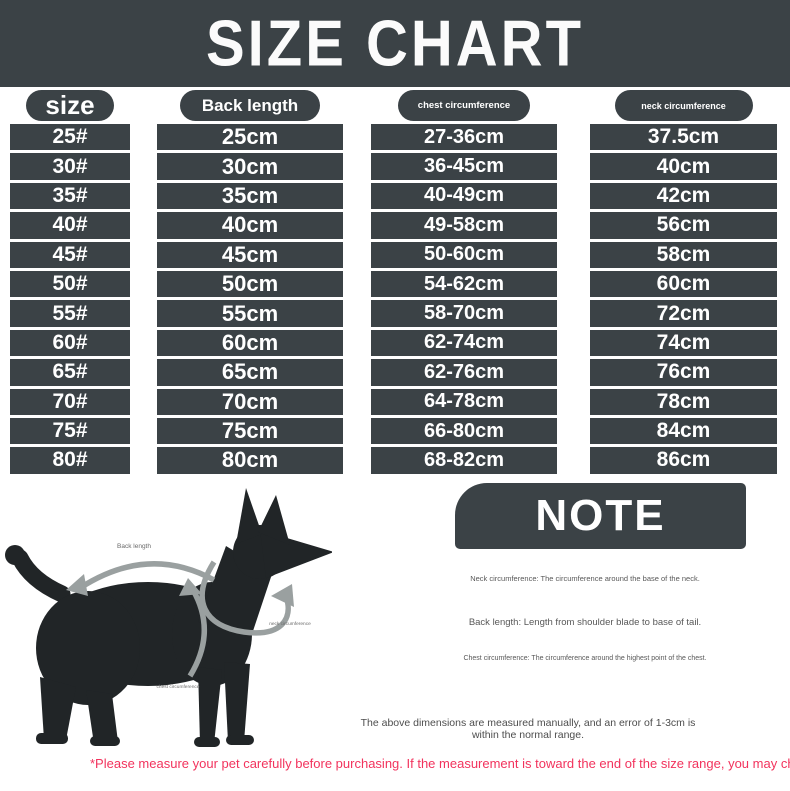 This screenshot has height=791, width=790. What do you see at coordinates (70, 401) in the screenshot?
I see `table-cell: 70#` at bounding box center [70, 401].